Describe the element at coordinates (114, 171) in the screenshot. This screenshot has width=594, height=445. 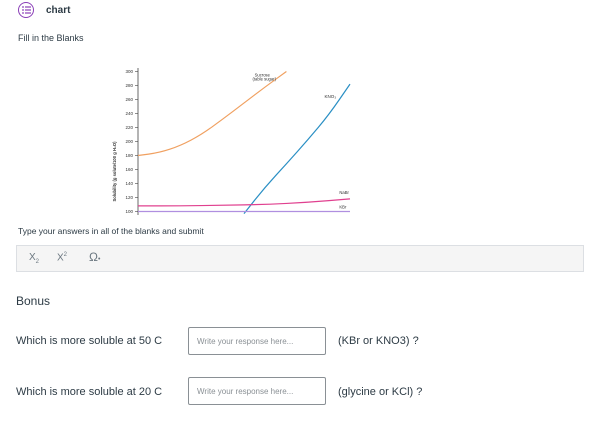
I see `y-axis-label: Solubility (g solute/100 g H₂O)` at that location.